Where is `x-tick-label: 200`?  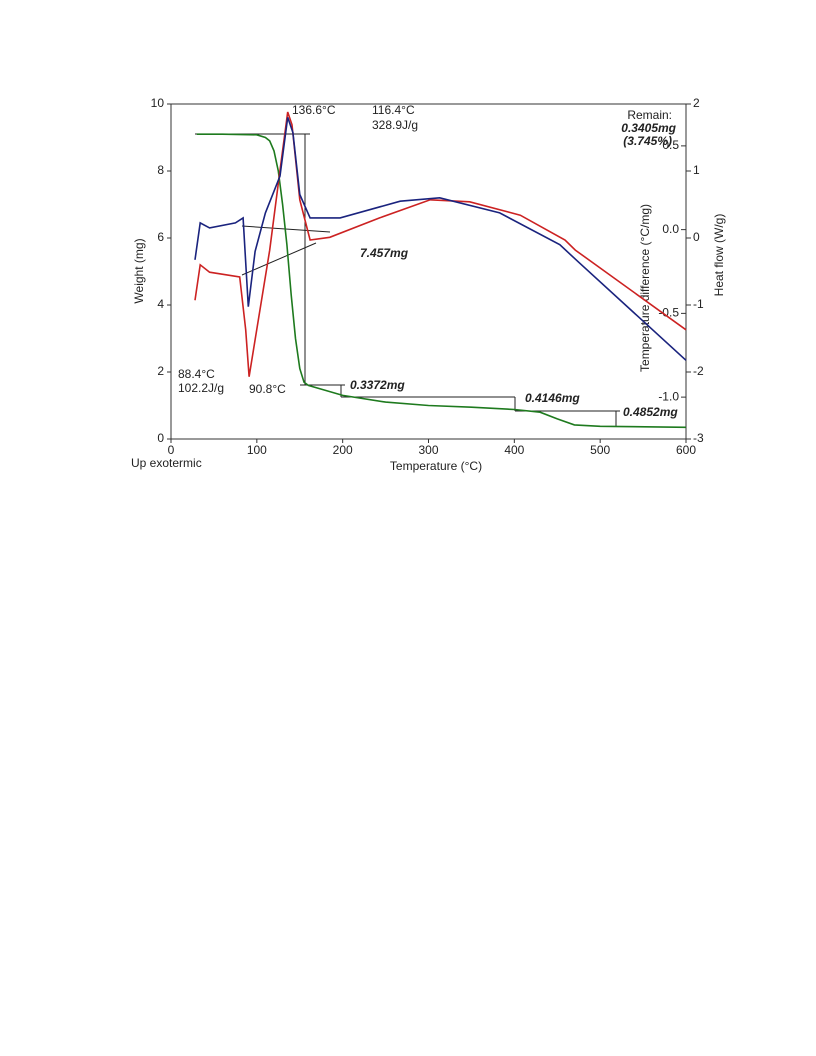
x-tick-label: 200 is located at coordinates (343, 450).